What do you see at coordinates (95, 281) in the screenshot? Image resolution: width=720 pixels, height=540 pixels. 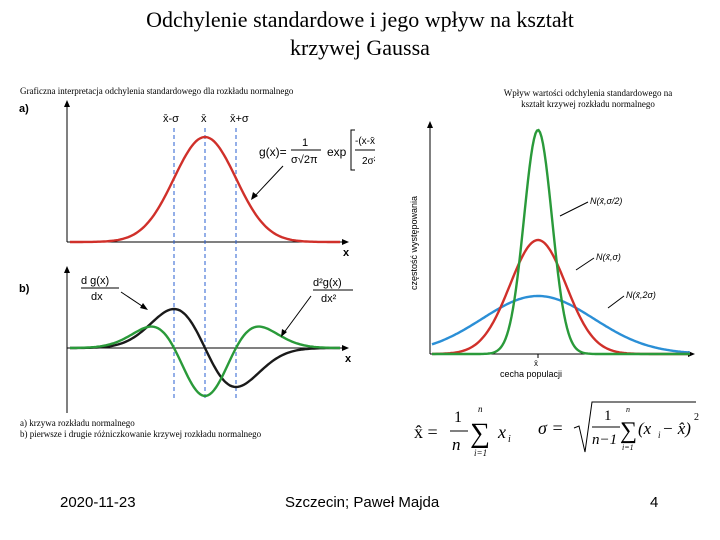 I see `d1-num: d g(x)` at bounding box center [95, 281].